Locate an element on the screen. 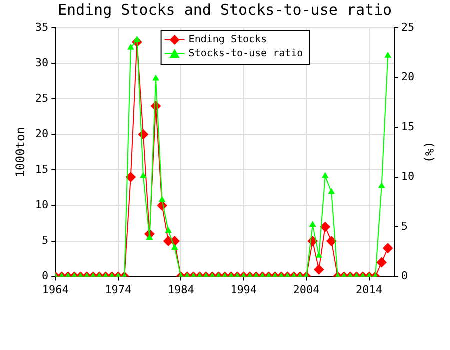 The width and height of the screenshot is (450, 350). y2-tick-label: 5 is located at coordinates (404, 226).